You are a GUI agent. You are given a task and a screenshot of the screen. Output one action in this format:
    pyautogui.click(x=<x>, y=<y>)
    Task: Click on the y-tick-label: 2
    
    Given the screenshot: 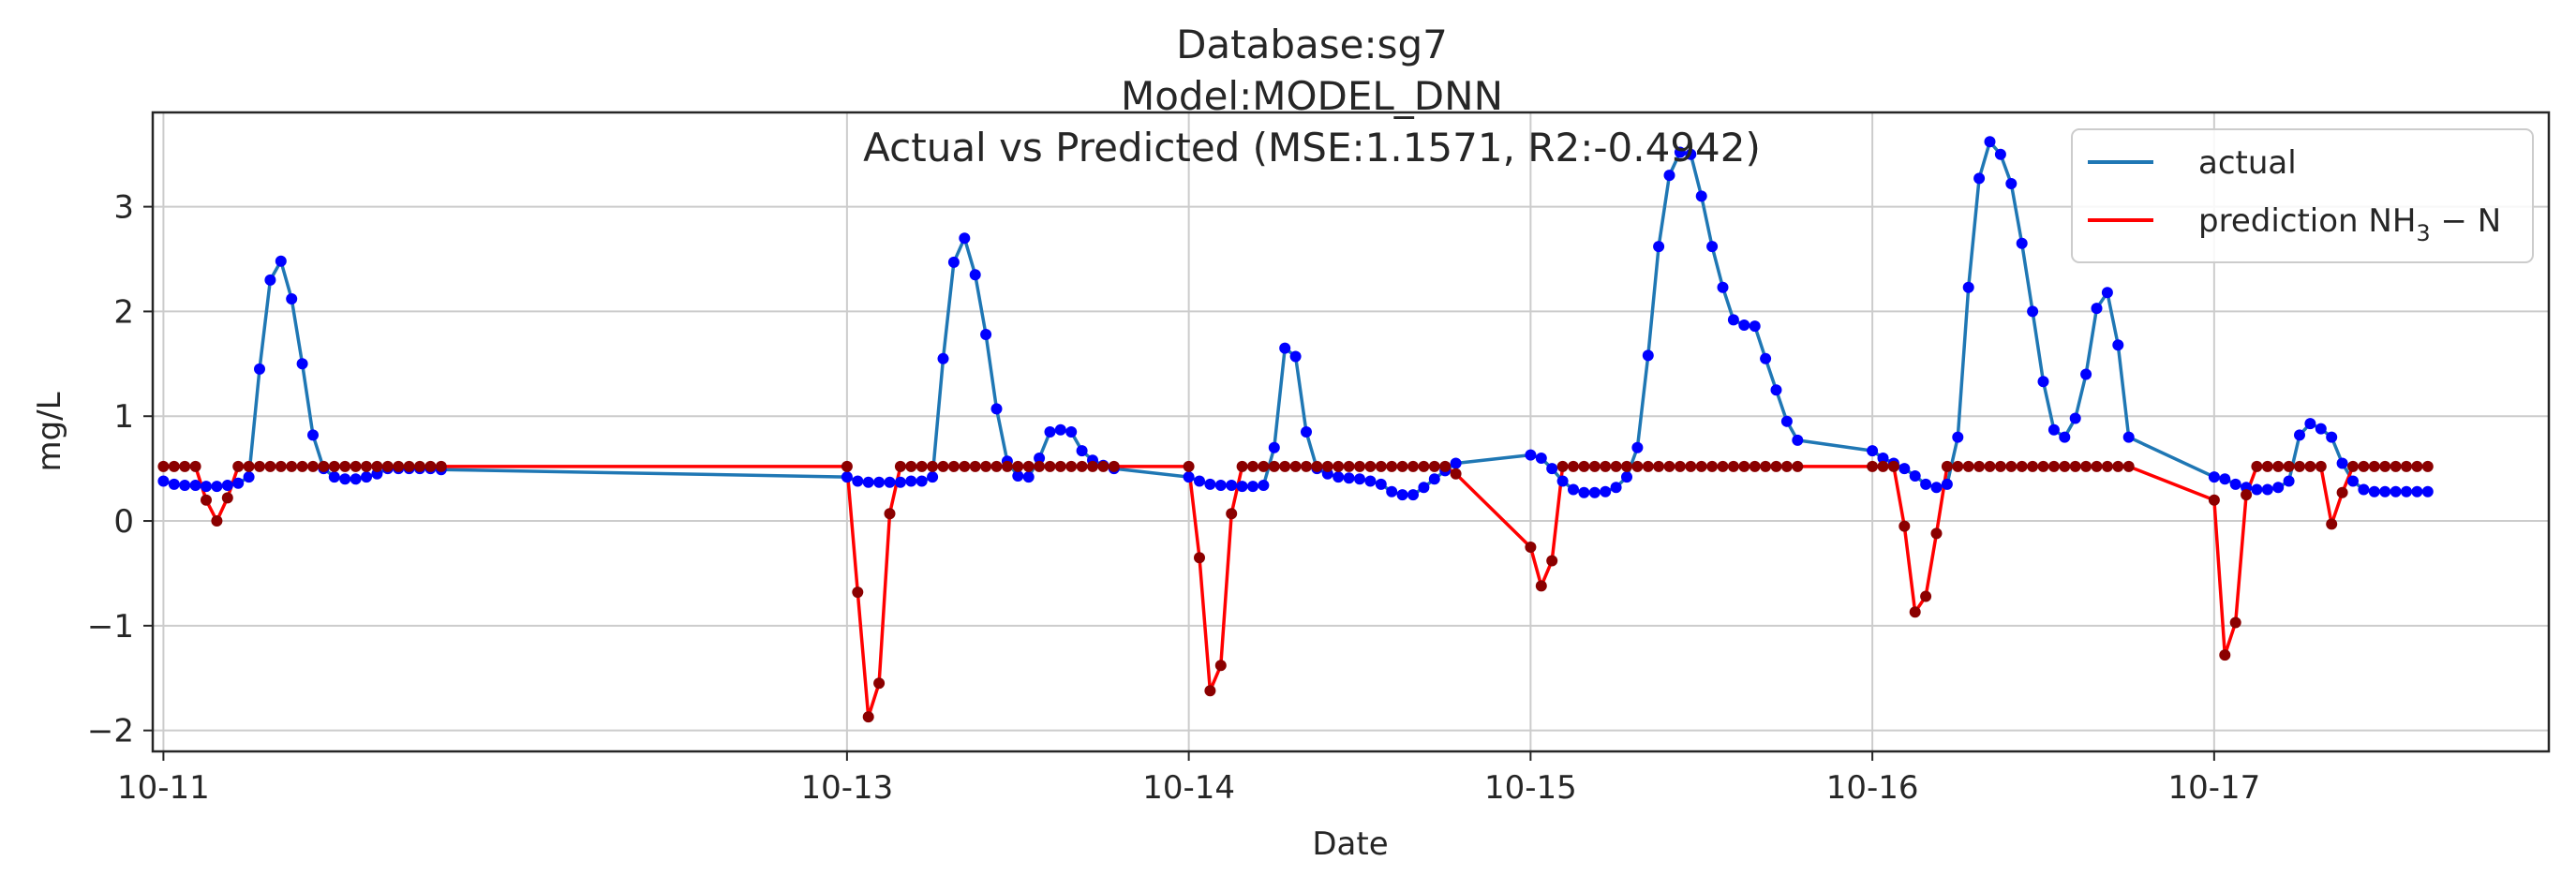 What is the action you would take?
    pyautogui.click(x=123, y=312)
    